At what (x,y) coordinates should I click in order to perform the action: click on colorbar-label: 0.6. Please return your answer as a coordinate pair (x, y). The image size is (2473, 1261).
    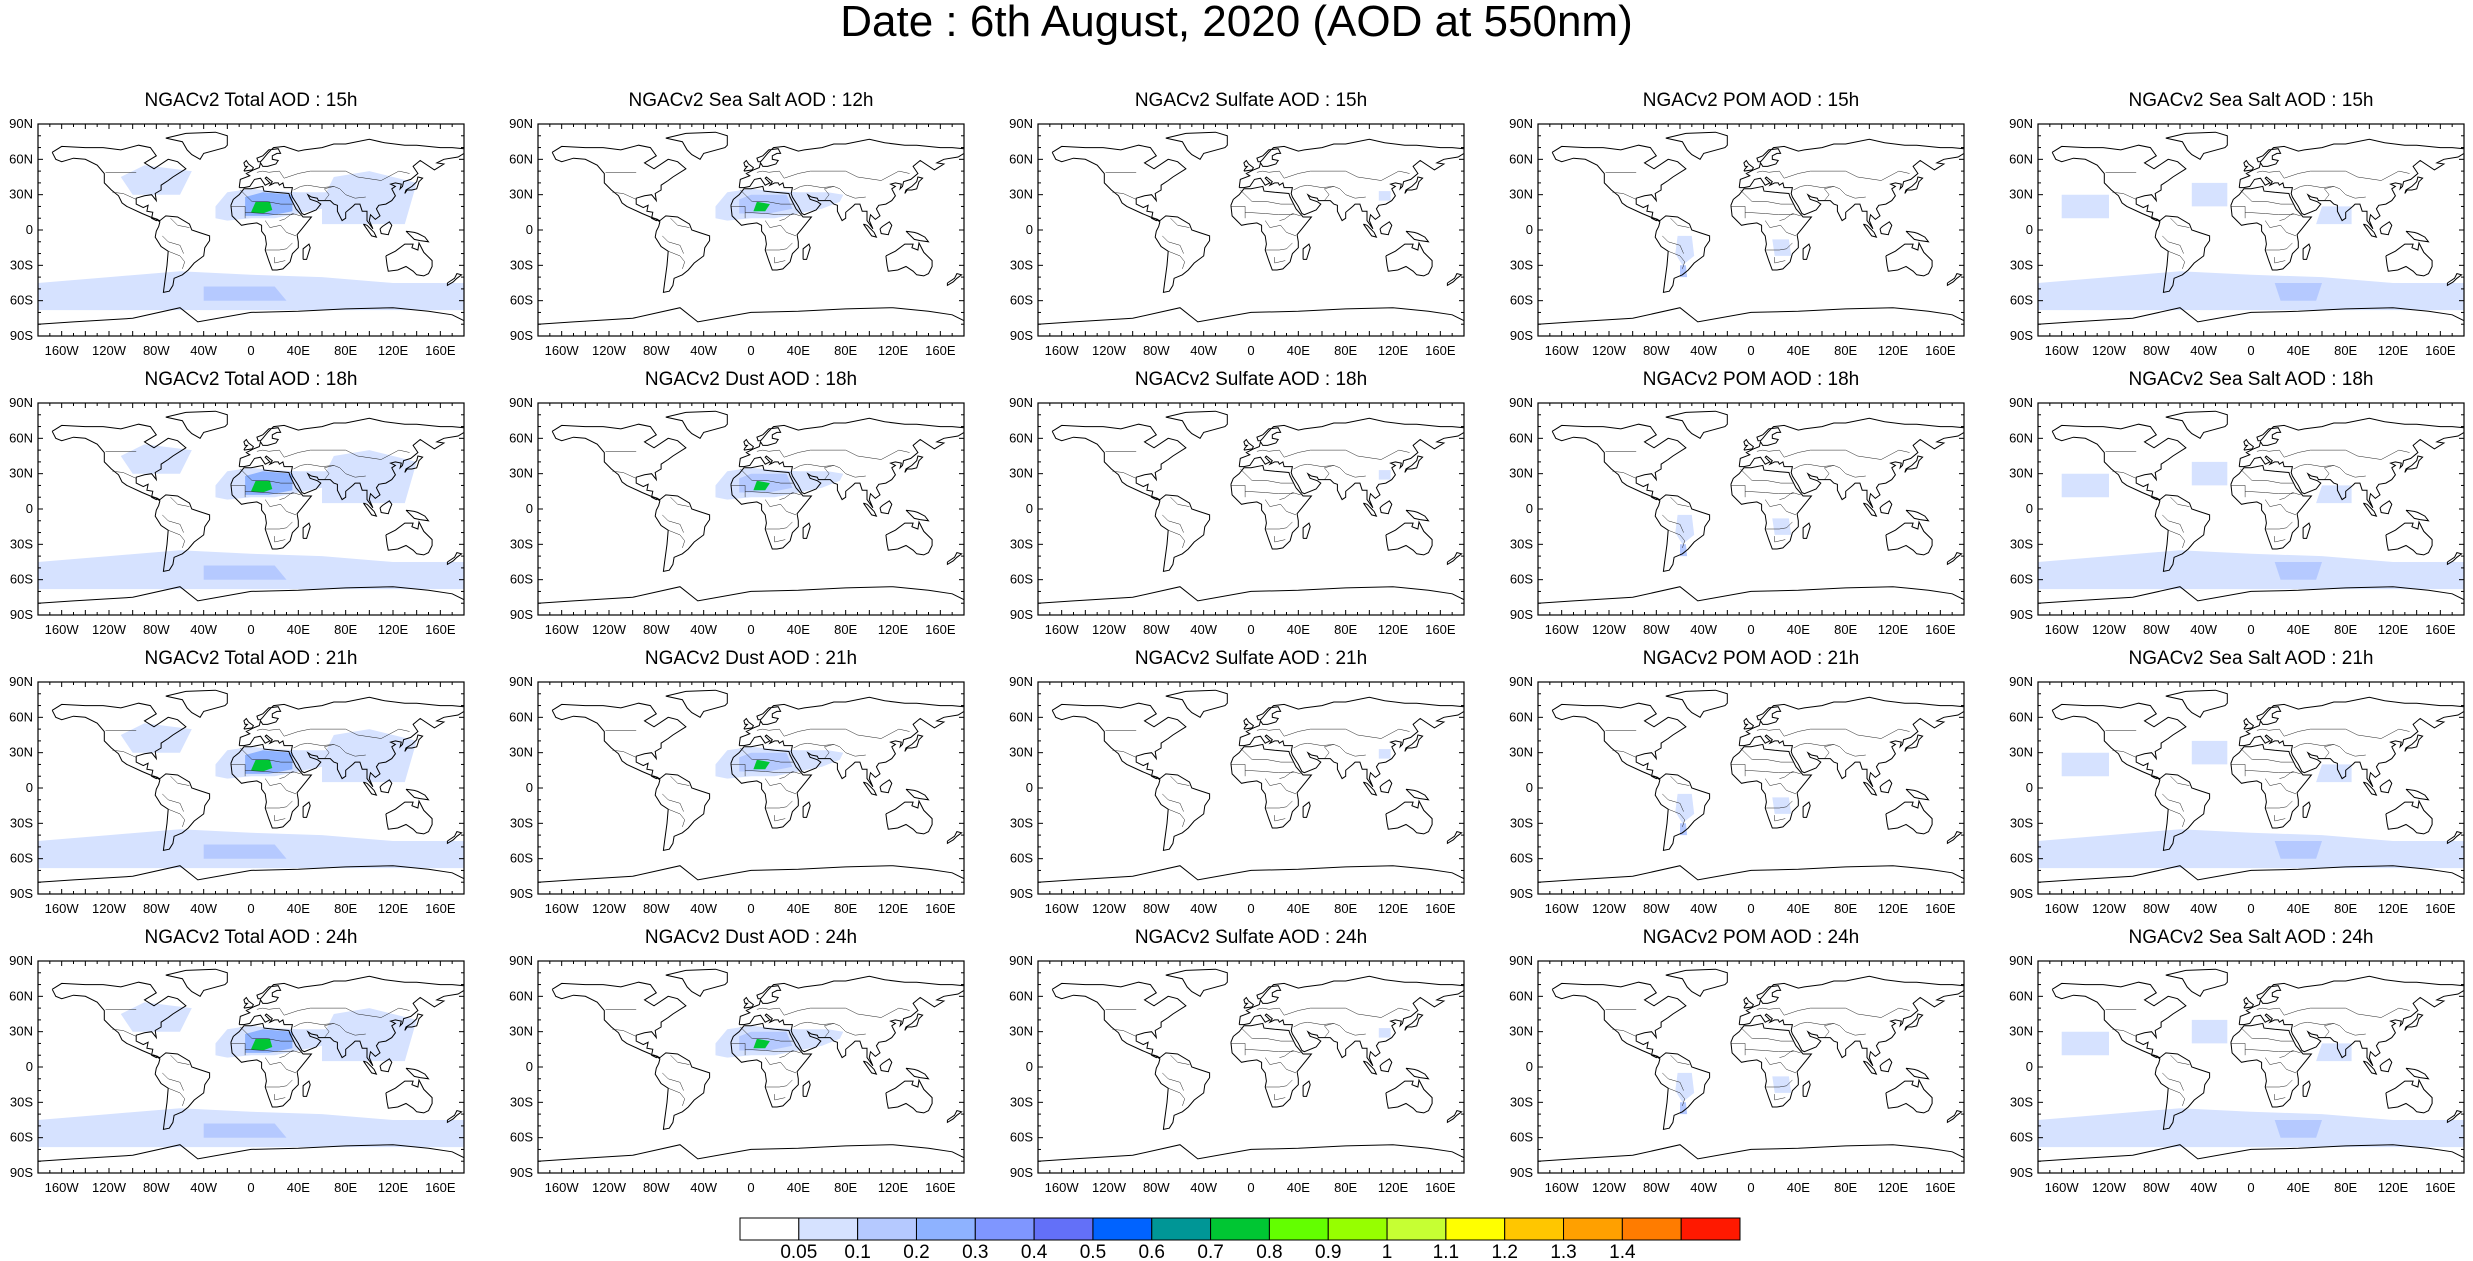
    Looking at the image, I should click on (1152, 1251).